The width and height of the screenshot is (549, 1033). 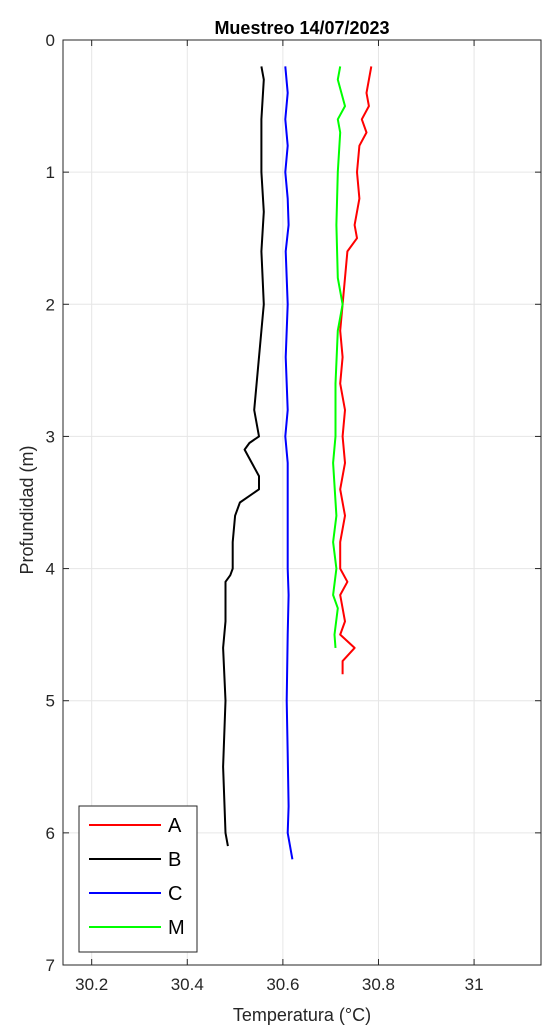 What do you see at coordinates (50, 503) in the screenshot?
I see `y-tick-labels: 0 1 2 3 4 5 6 7` at bounding box center [50, 503].